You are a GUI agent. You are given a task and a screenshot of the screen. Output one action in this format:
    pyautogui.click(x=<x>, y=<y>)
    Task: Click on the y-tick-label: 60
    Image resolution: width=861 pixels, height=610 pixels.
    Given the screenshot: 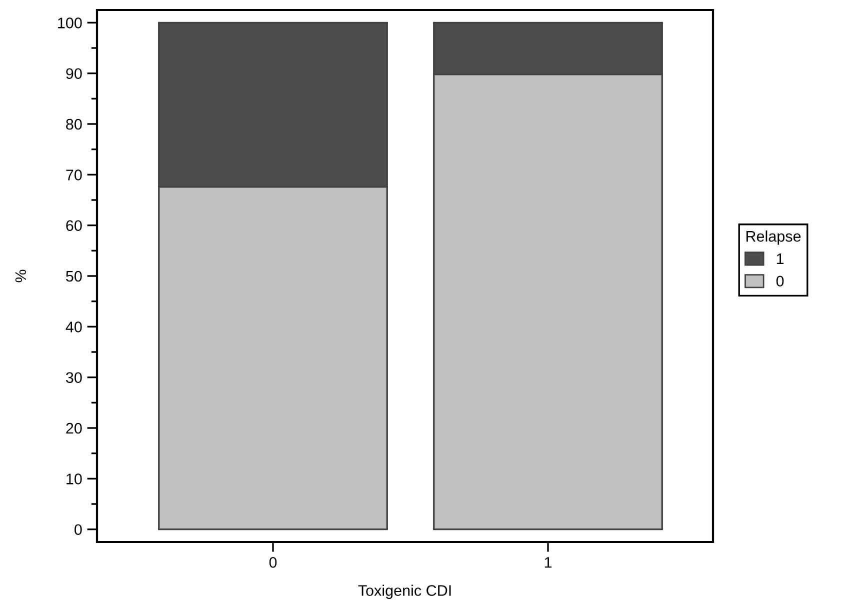 What is the action you would take?
    pyautogui.click(x=74, y=226)
    